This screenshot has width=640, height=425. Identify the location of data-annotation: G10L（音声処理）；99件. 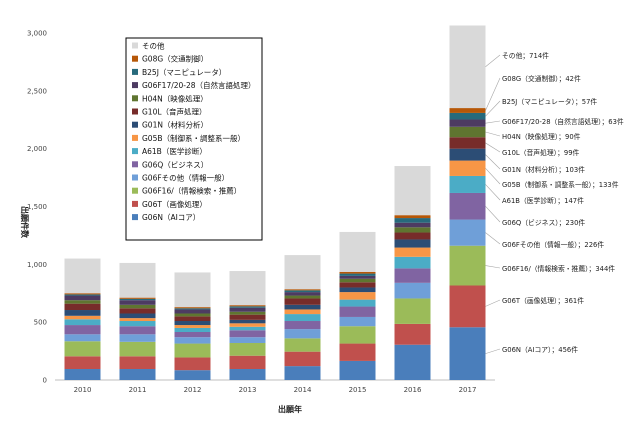
(541, 152).